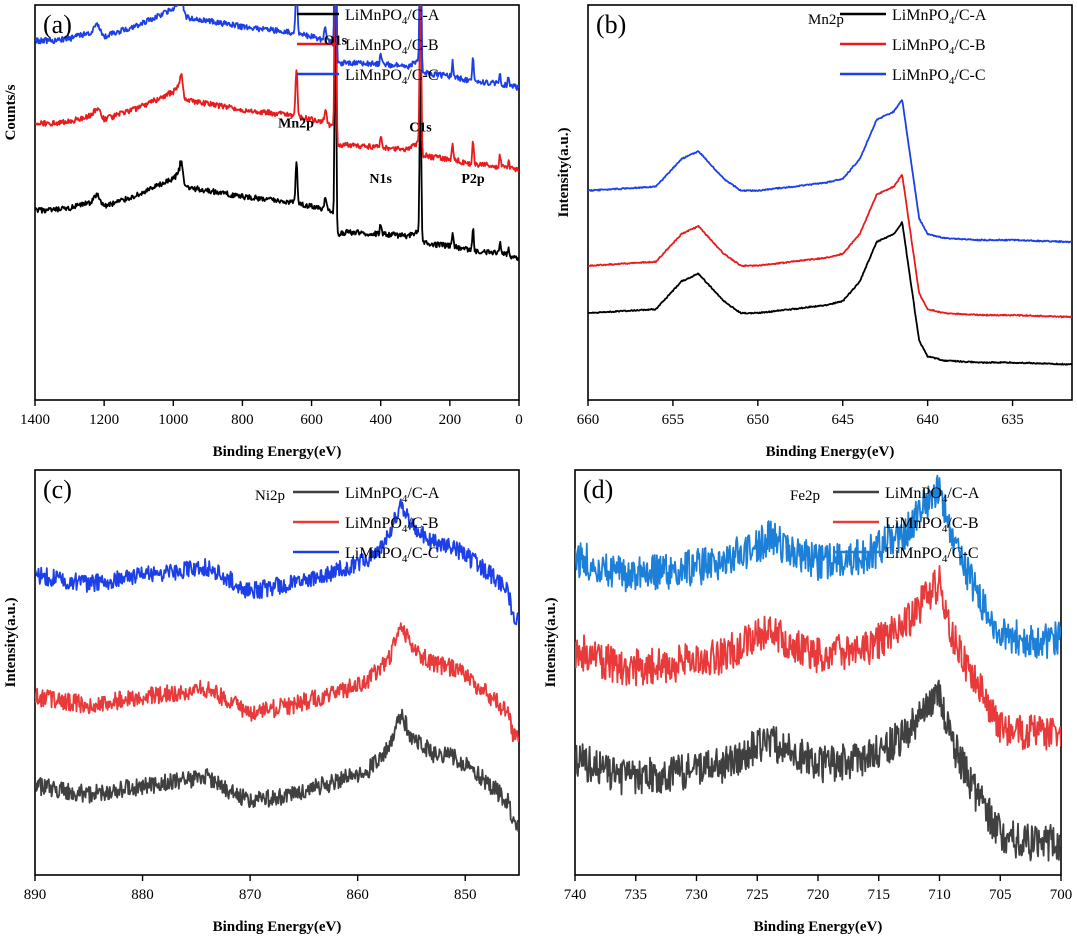 The image size is (1077, 941). Describe the element at coordinates (57, 489) in the screenshot. I see `panel-label: (c)` at that location.